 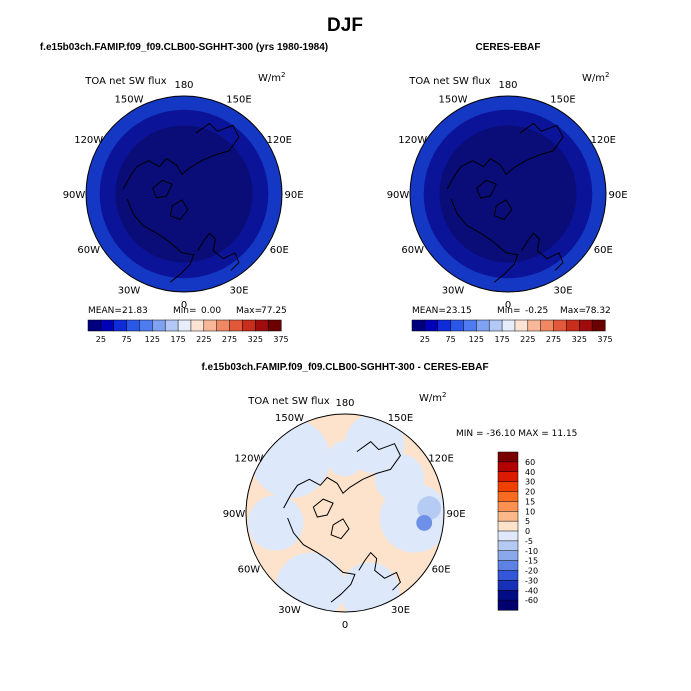 I want to click on colorbar-label: 225, so click(x=527, y=339).